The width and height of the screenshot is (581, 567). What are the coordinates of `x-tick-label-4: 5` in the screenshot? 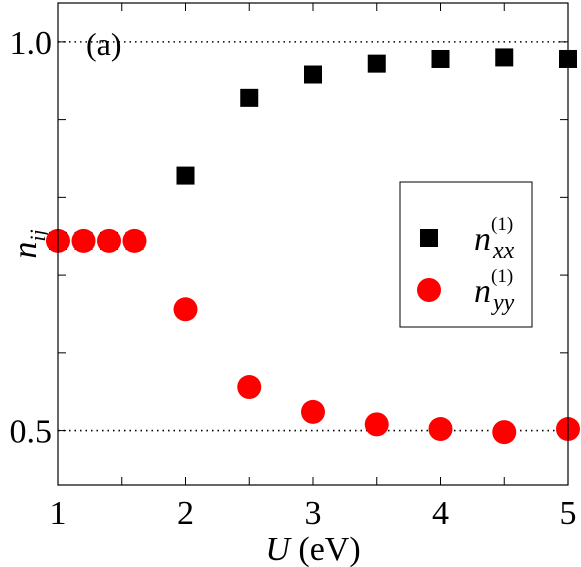 It's located at (568, 513).